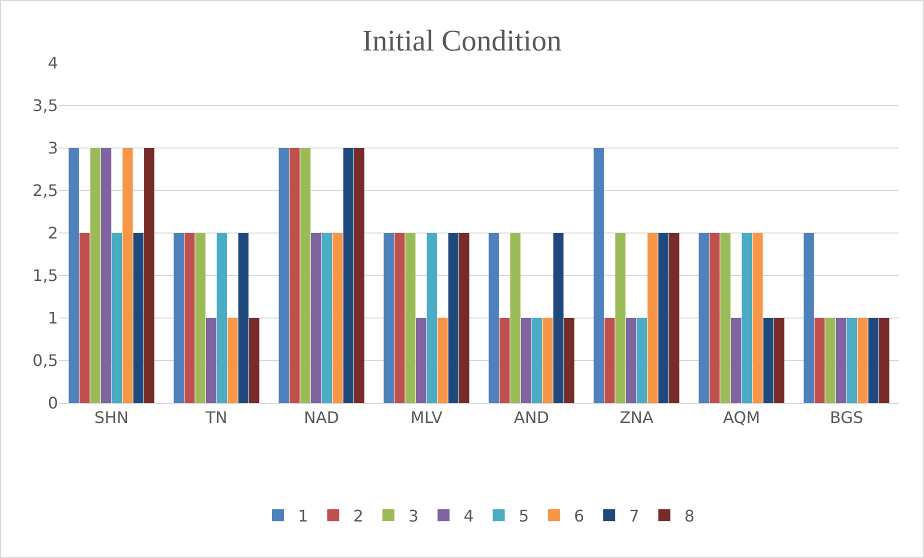 The height and width of the screenshot is (558, 924). Describe the element at coordinates (322, 418) in the screenshot. I see `x-tick-label: NAD` at that location.